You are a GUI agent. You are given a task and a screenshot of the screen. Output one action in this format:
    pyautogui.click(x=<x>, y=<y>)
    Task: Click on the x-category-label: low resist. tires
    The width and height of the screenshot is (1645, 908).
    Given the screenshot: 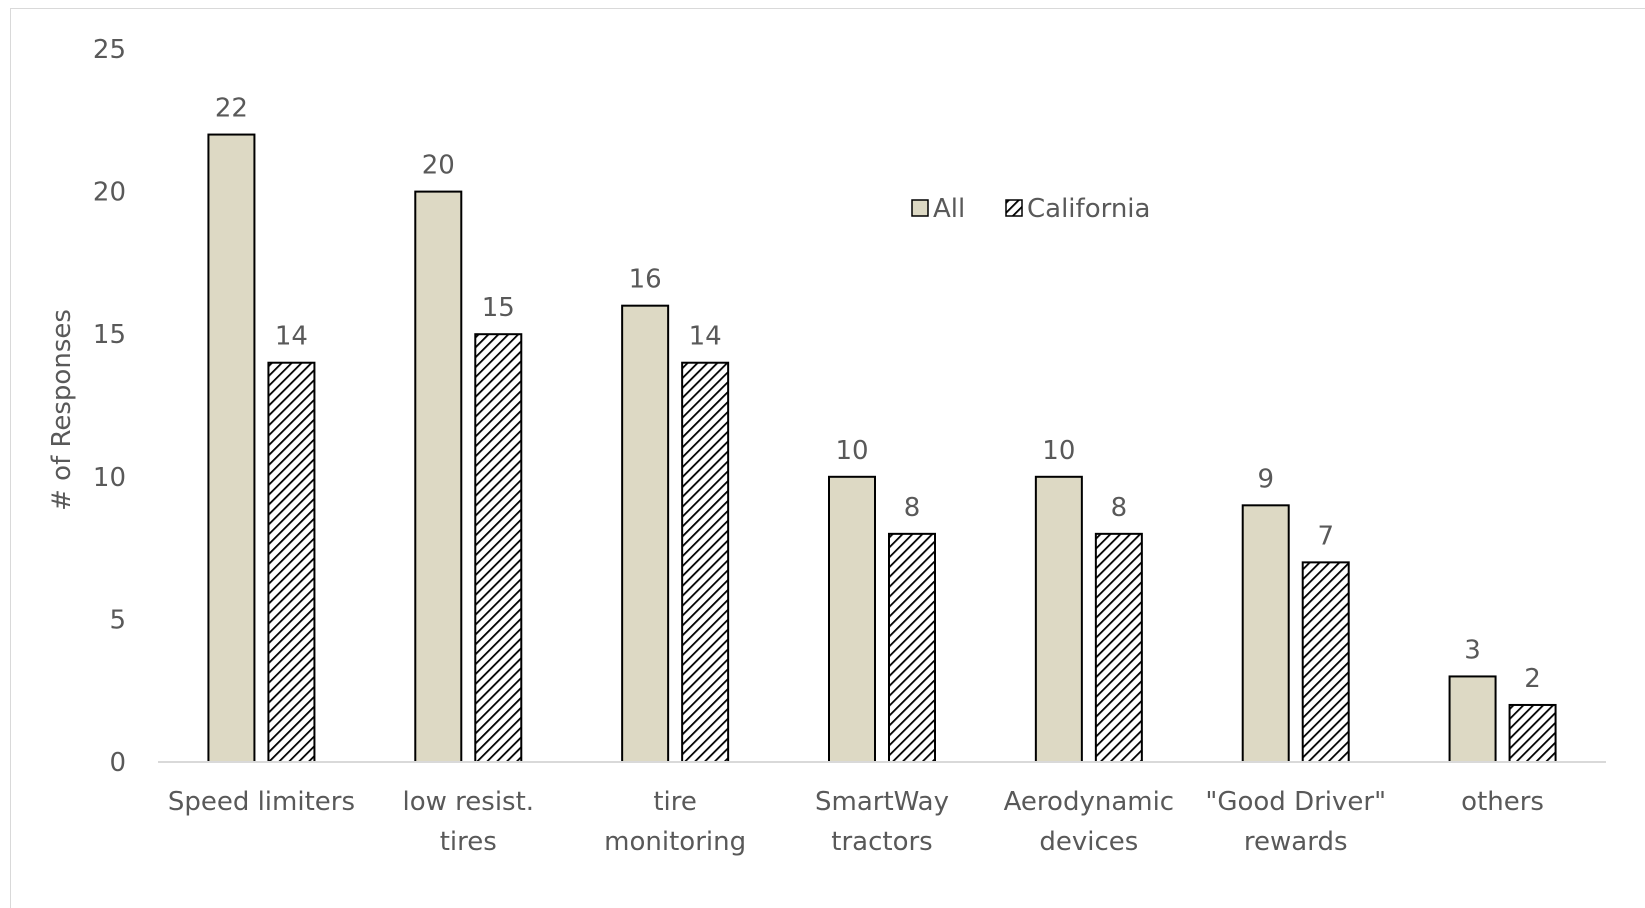 What is the action you would take?
    pyautogui.click(x=469, y=822)
    